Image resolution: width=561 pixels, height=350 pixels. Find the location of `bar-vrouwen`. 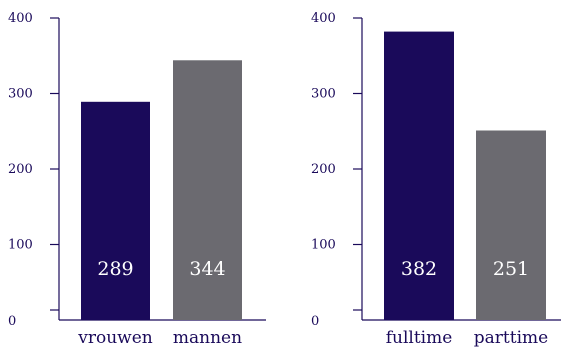

bar-vrouwen is located at coordinates (115, 211).